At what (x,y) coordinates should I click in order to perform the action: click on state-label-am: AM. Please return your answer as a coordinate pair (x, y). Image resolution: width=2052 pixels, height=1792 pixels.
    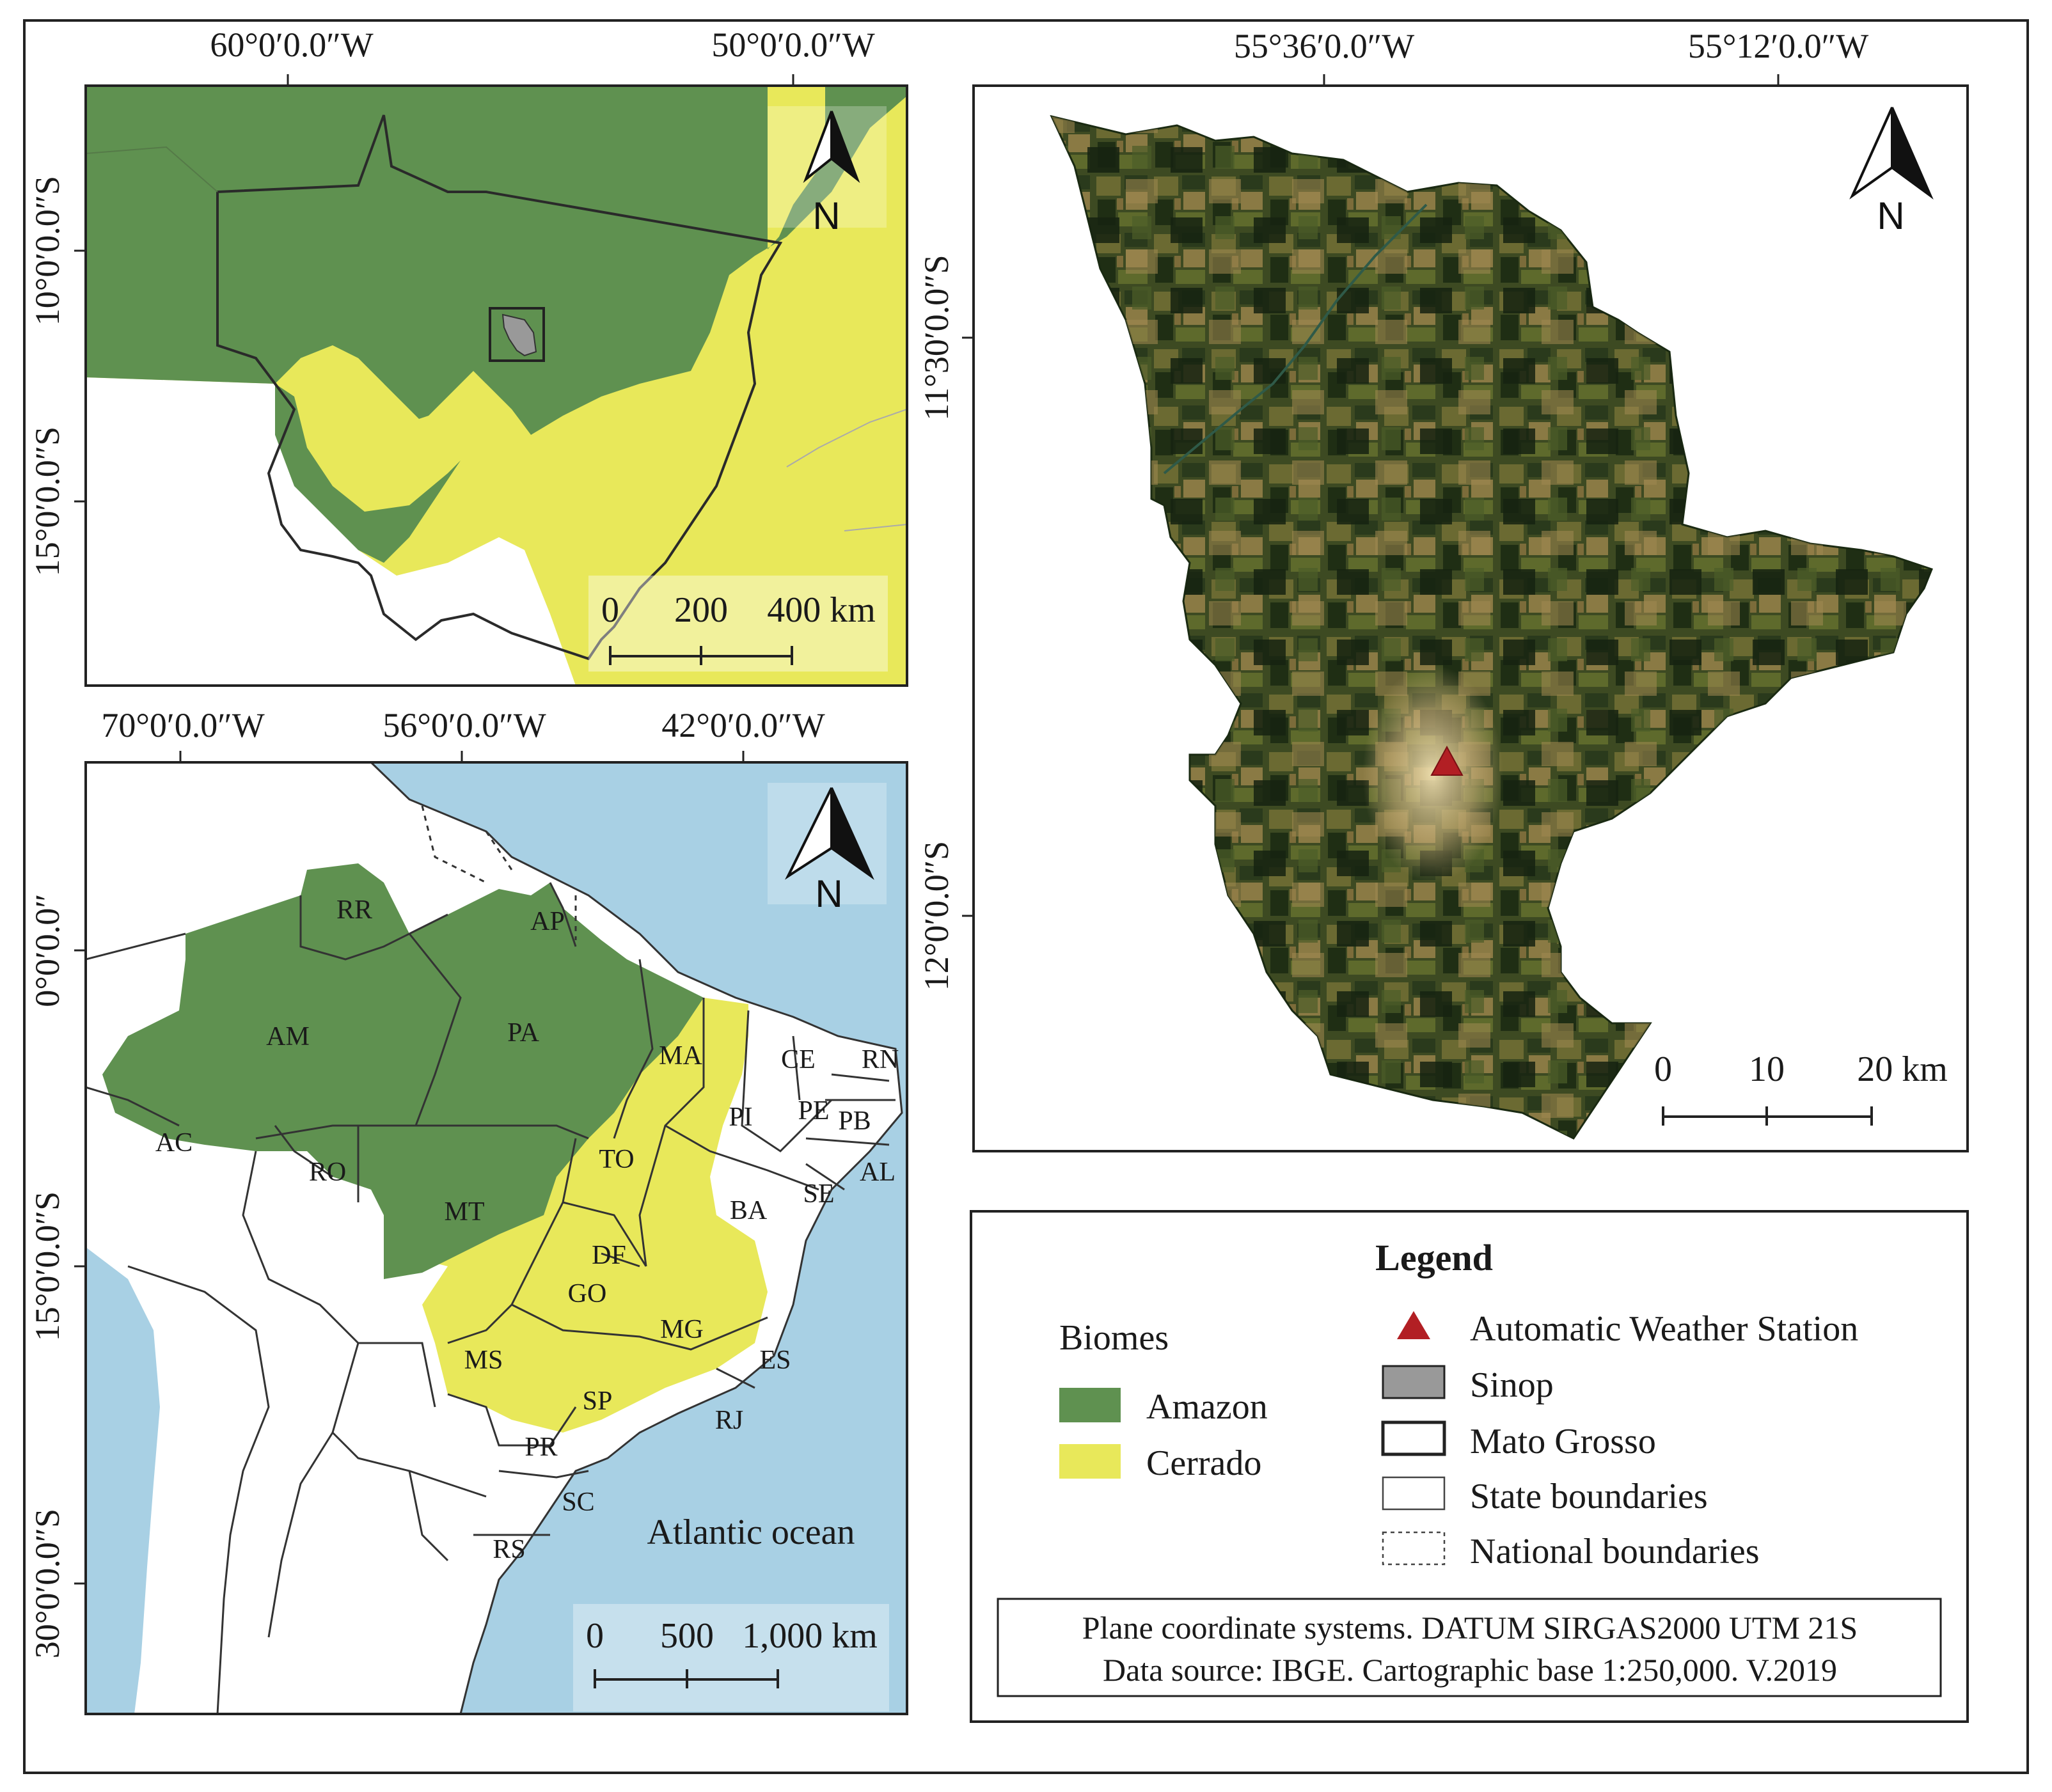
    Looking at the image, I should click on (288, 1036).